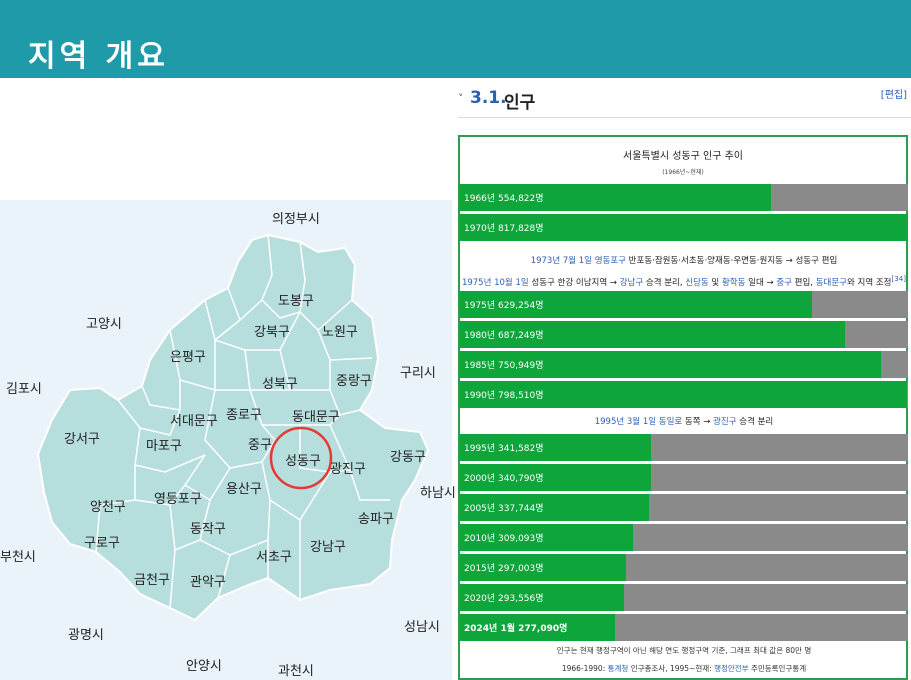 Image resolution: width=911 pixels, height=680 pixels. I want to click on map-label-gangbuk: 강북구, so click(272, 332).